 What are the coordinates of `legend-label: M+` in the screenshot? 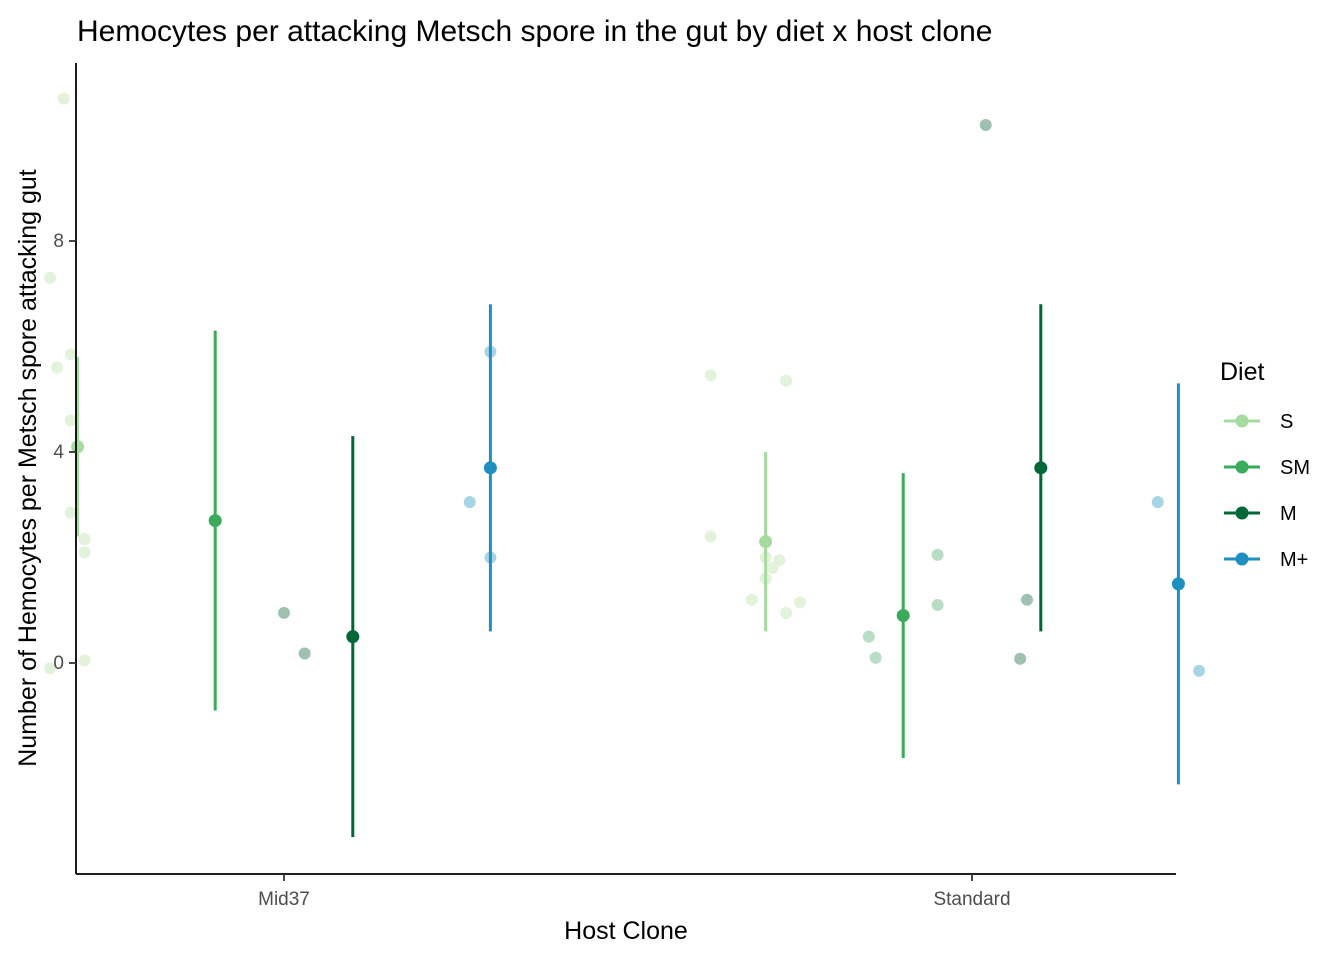 It's located at (1294, 560).